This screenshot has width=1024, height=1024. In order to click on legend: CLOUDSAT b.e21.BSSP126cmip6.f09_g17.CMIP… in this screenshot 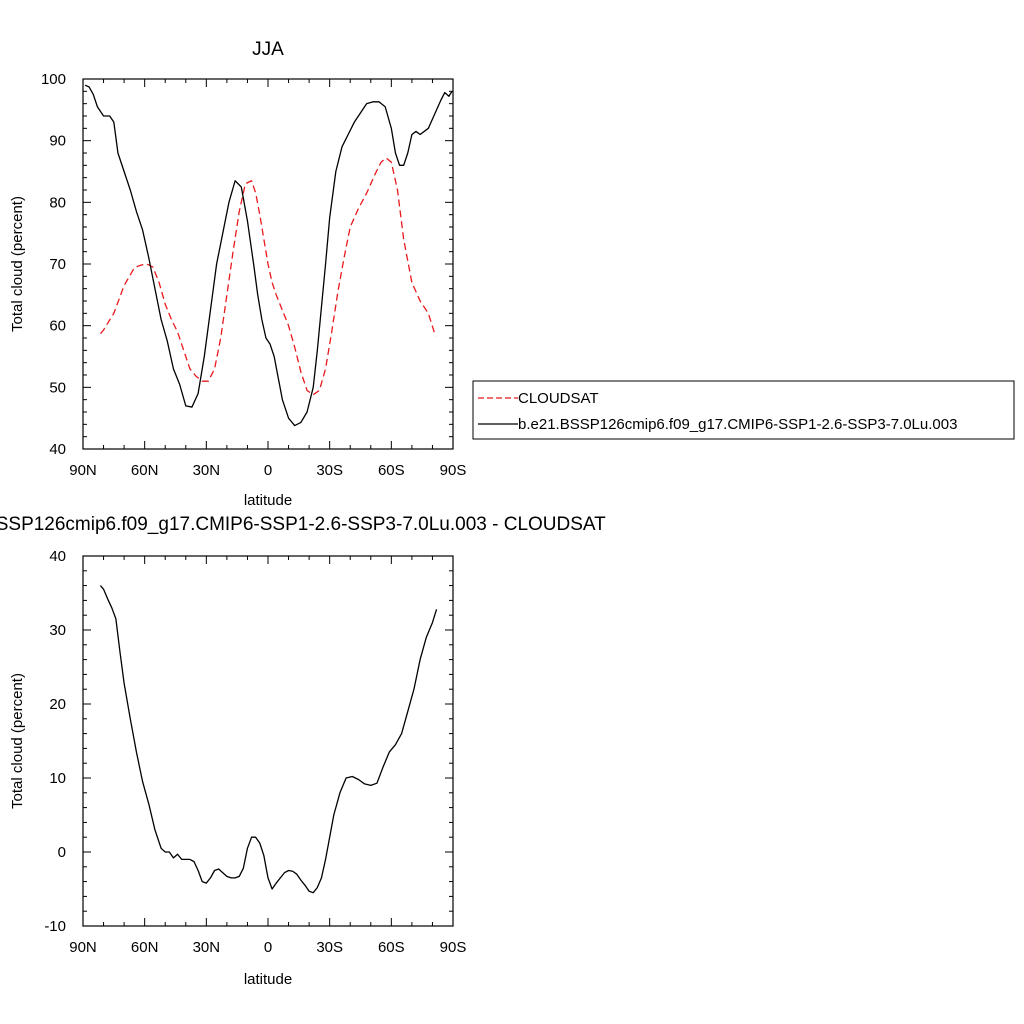, I will do `click(743, 410)`.